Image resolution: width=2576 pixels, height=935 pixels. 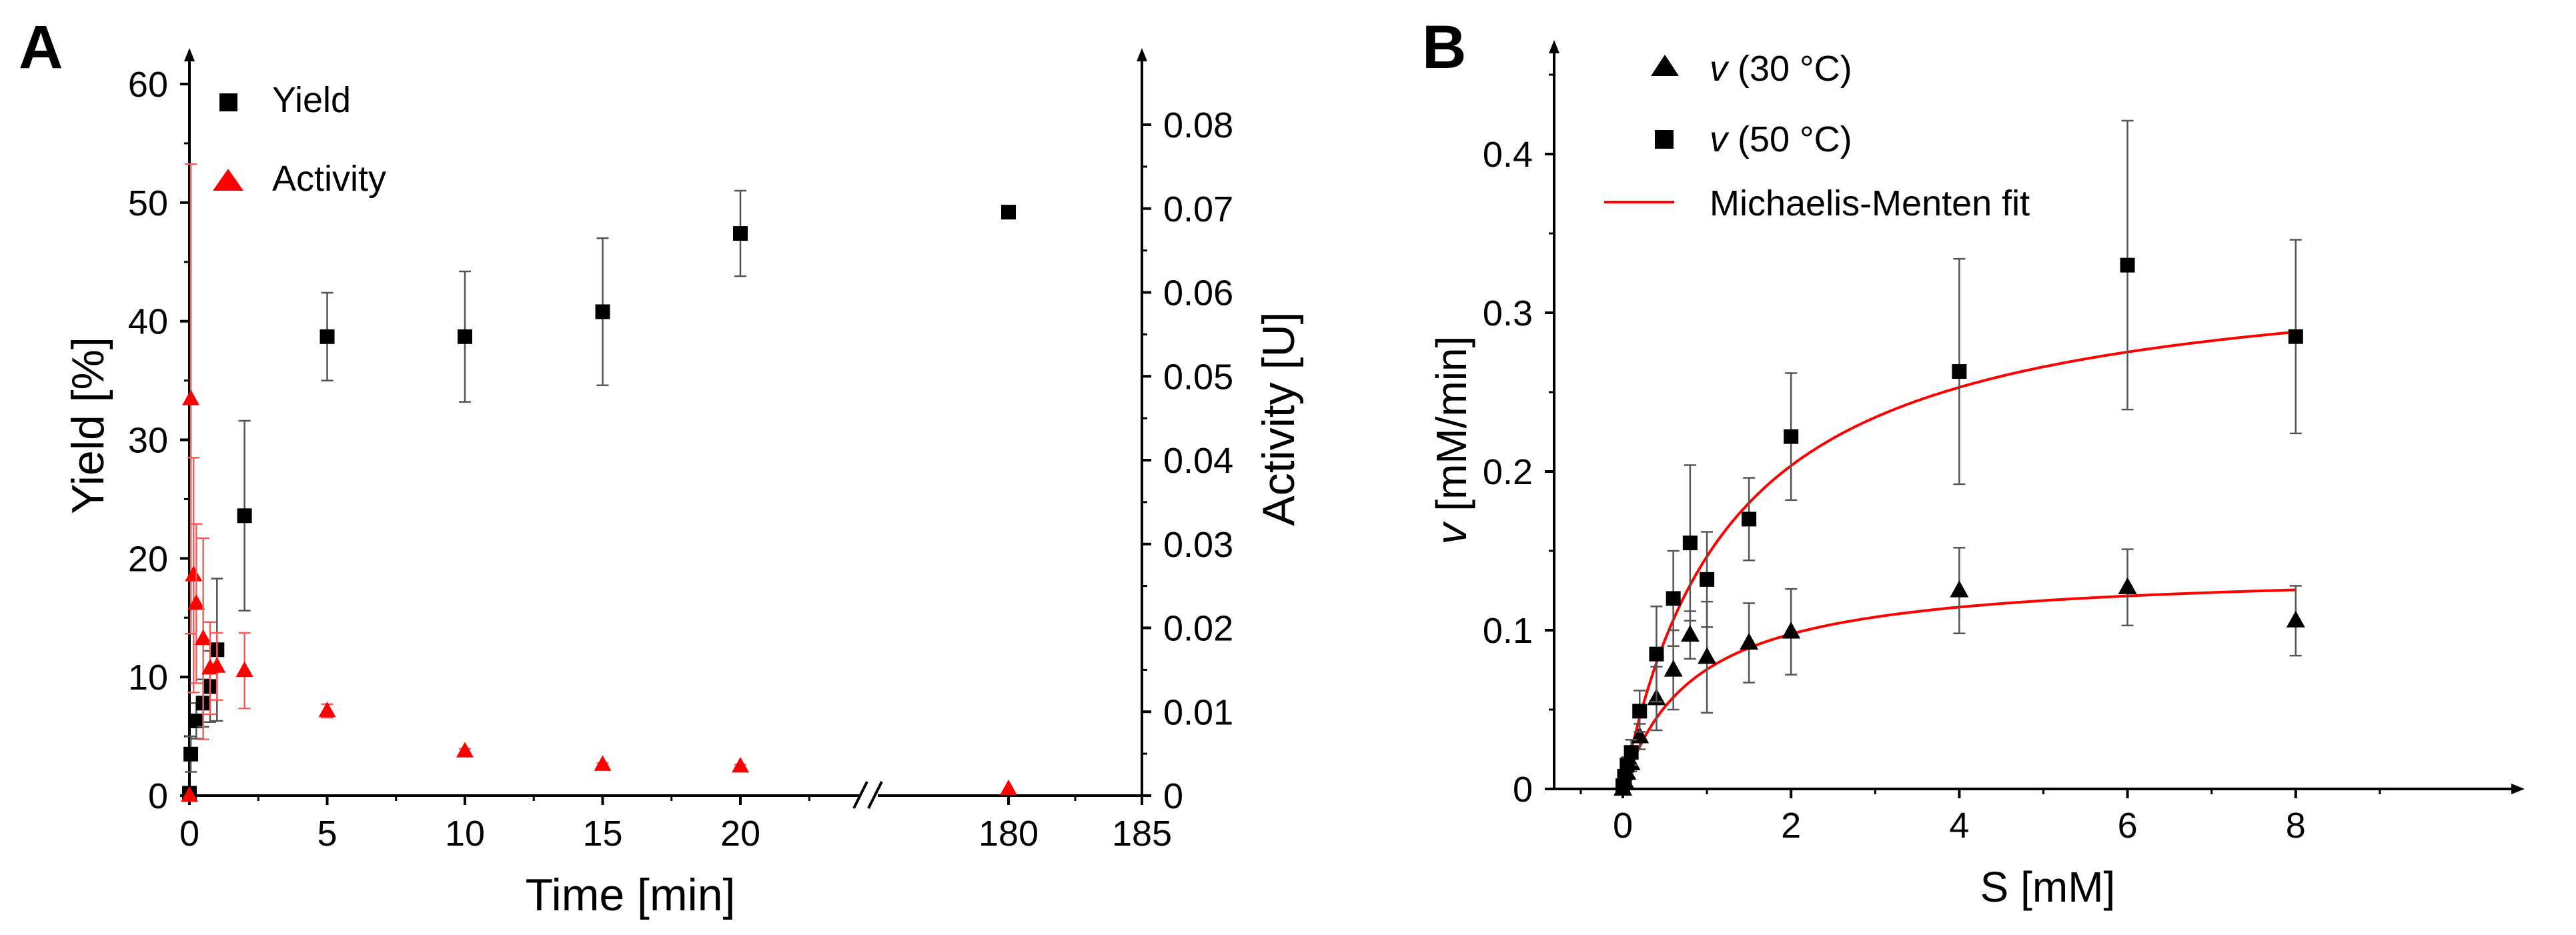 I want to click on a-x-axis-label: Time [min], so click(x=631, y=895).